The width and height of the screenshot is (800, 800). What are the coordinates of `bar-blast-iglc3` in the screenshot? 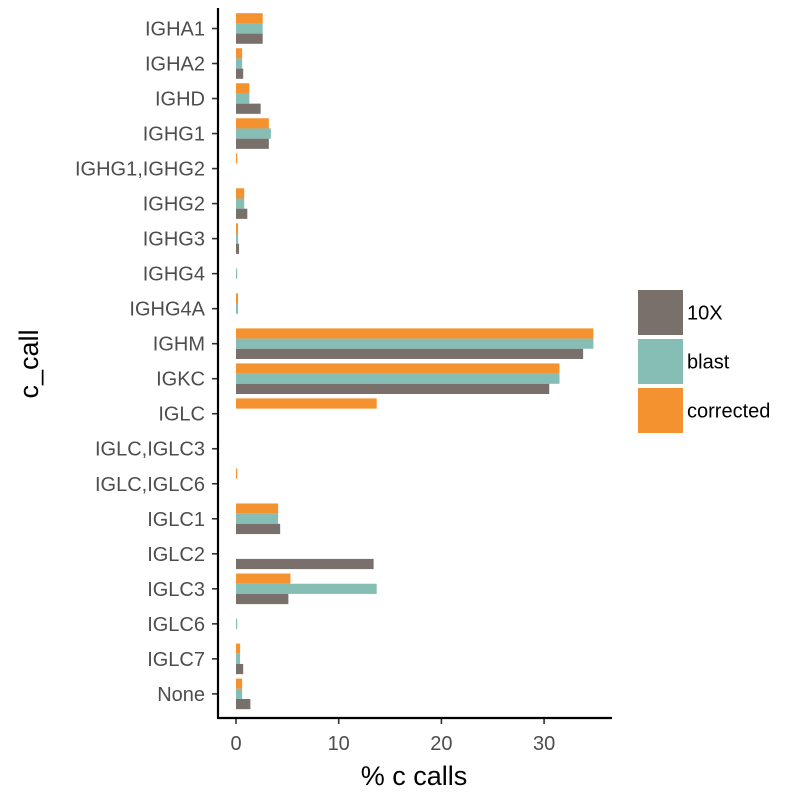 It's located at (306, 588).